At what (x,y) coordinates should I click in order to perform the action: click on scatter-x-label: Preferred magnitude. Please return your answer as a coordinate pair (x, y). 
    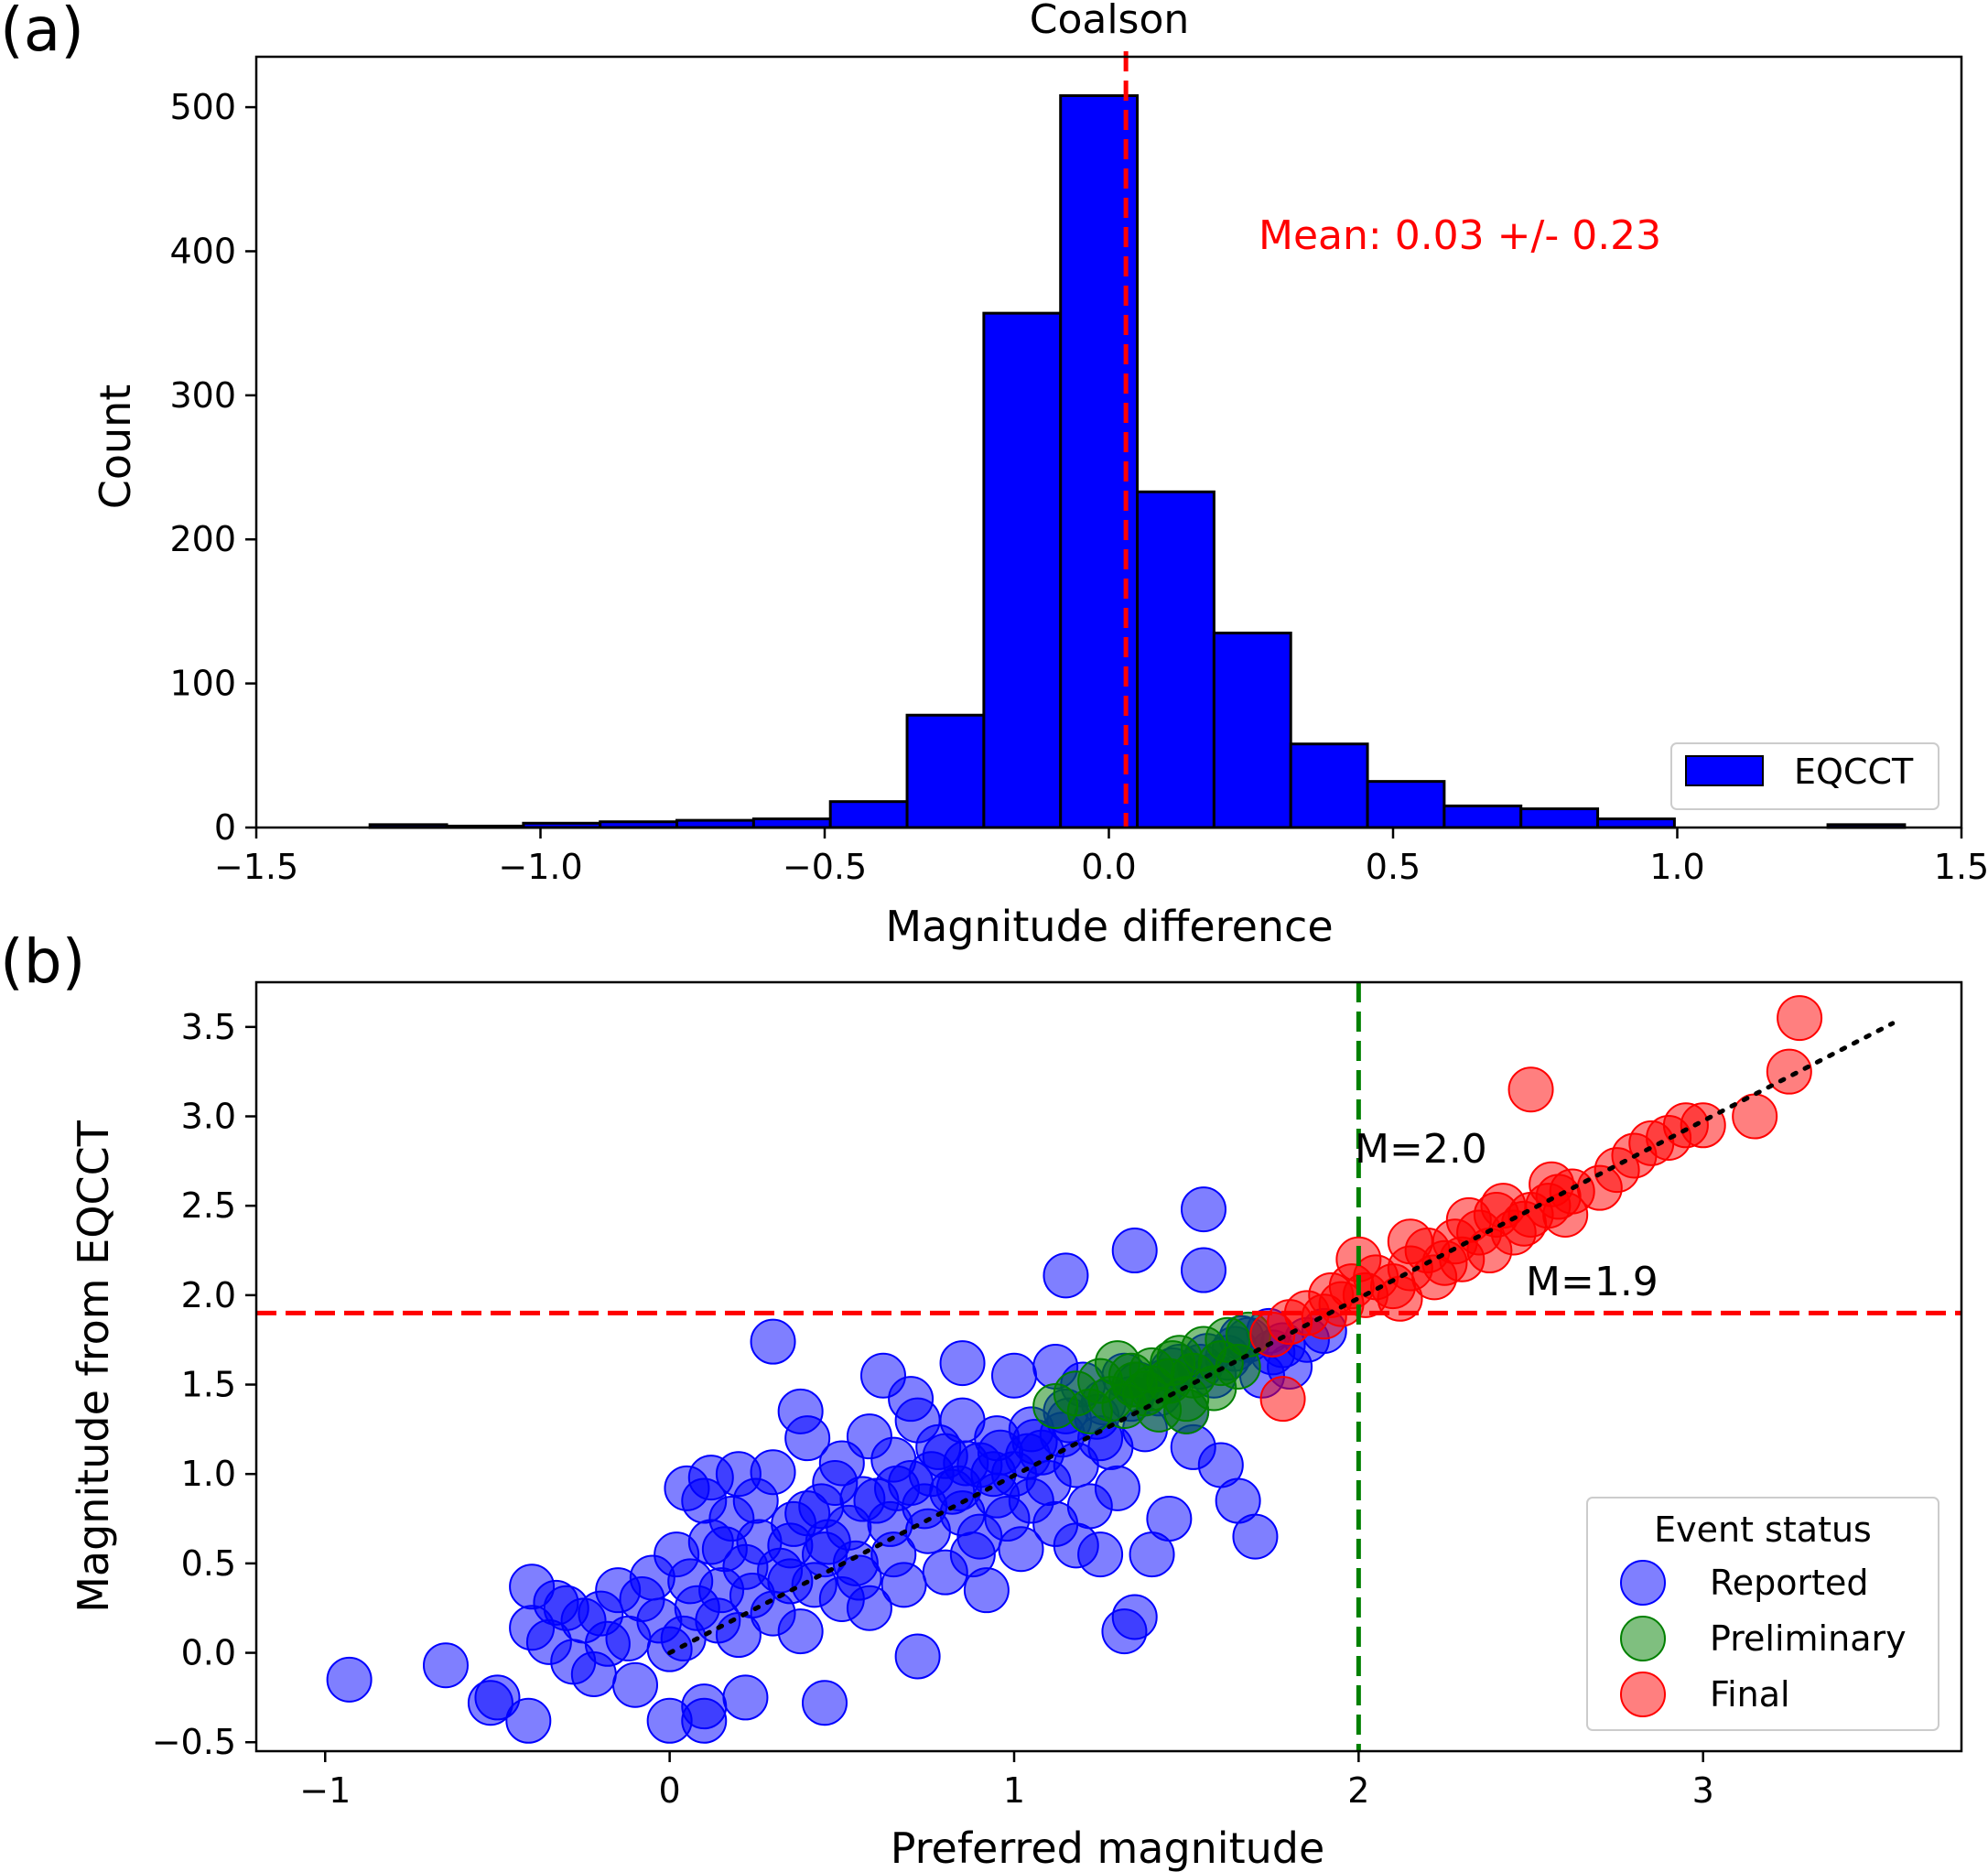
    Looking at the image, I should click on (1108, 1847).